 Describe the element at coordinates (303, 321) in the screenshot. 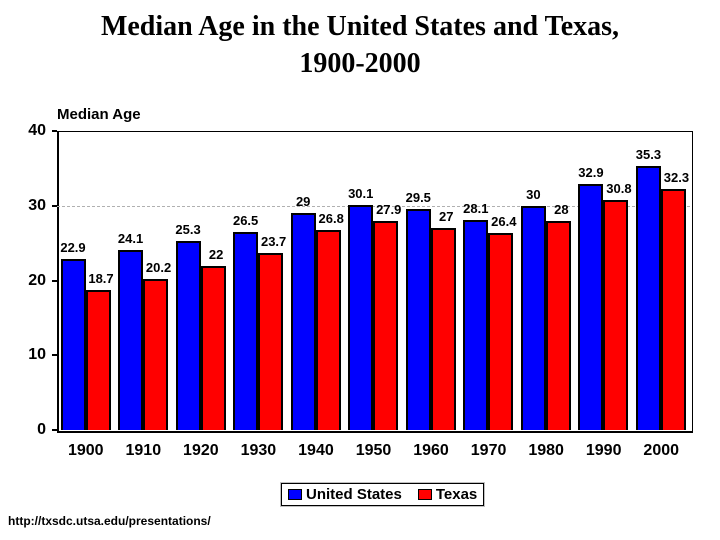

I see `bar-united-states-1940` at that location.